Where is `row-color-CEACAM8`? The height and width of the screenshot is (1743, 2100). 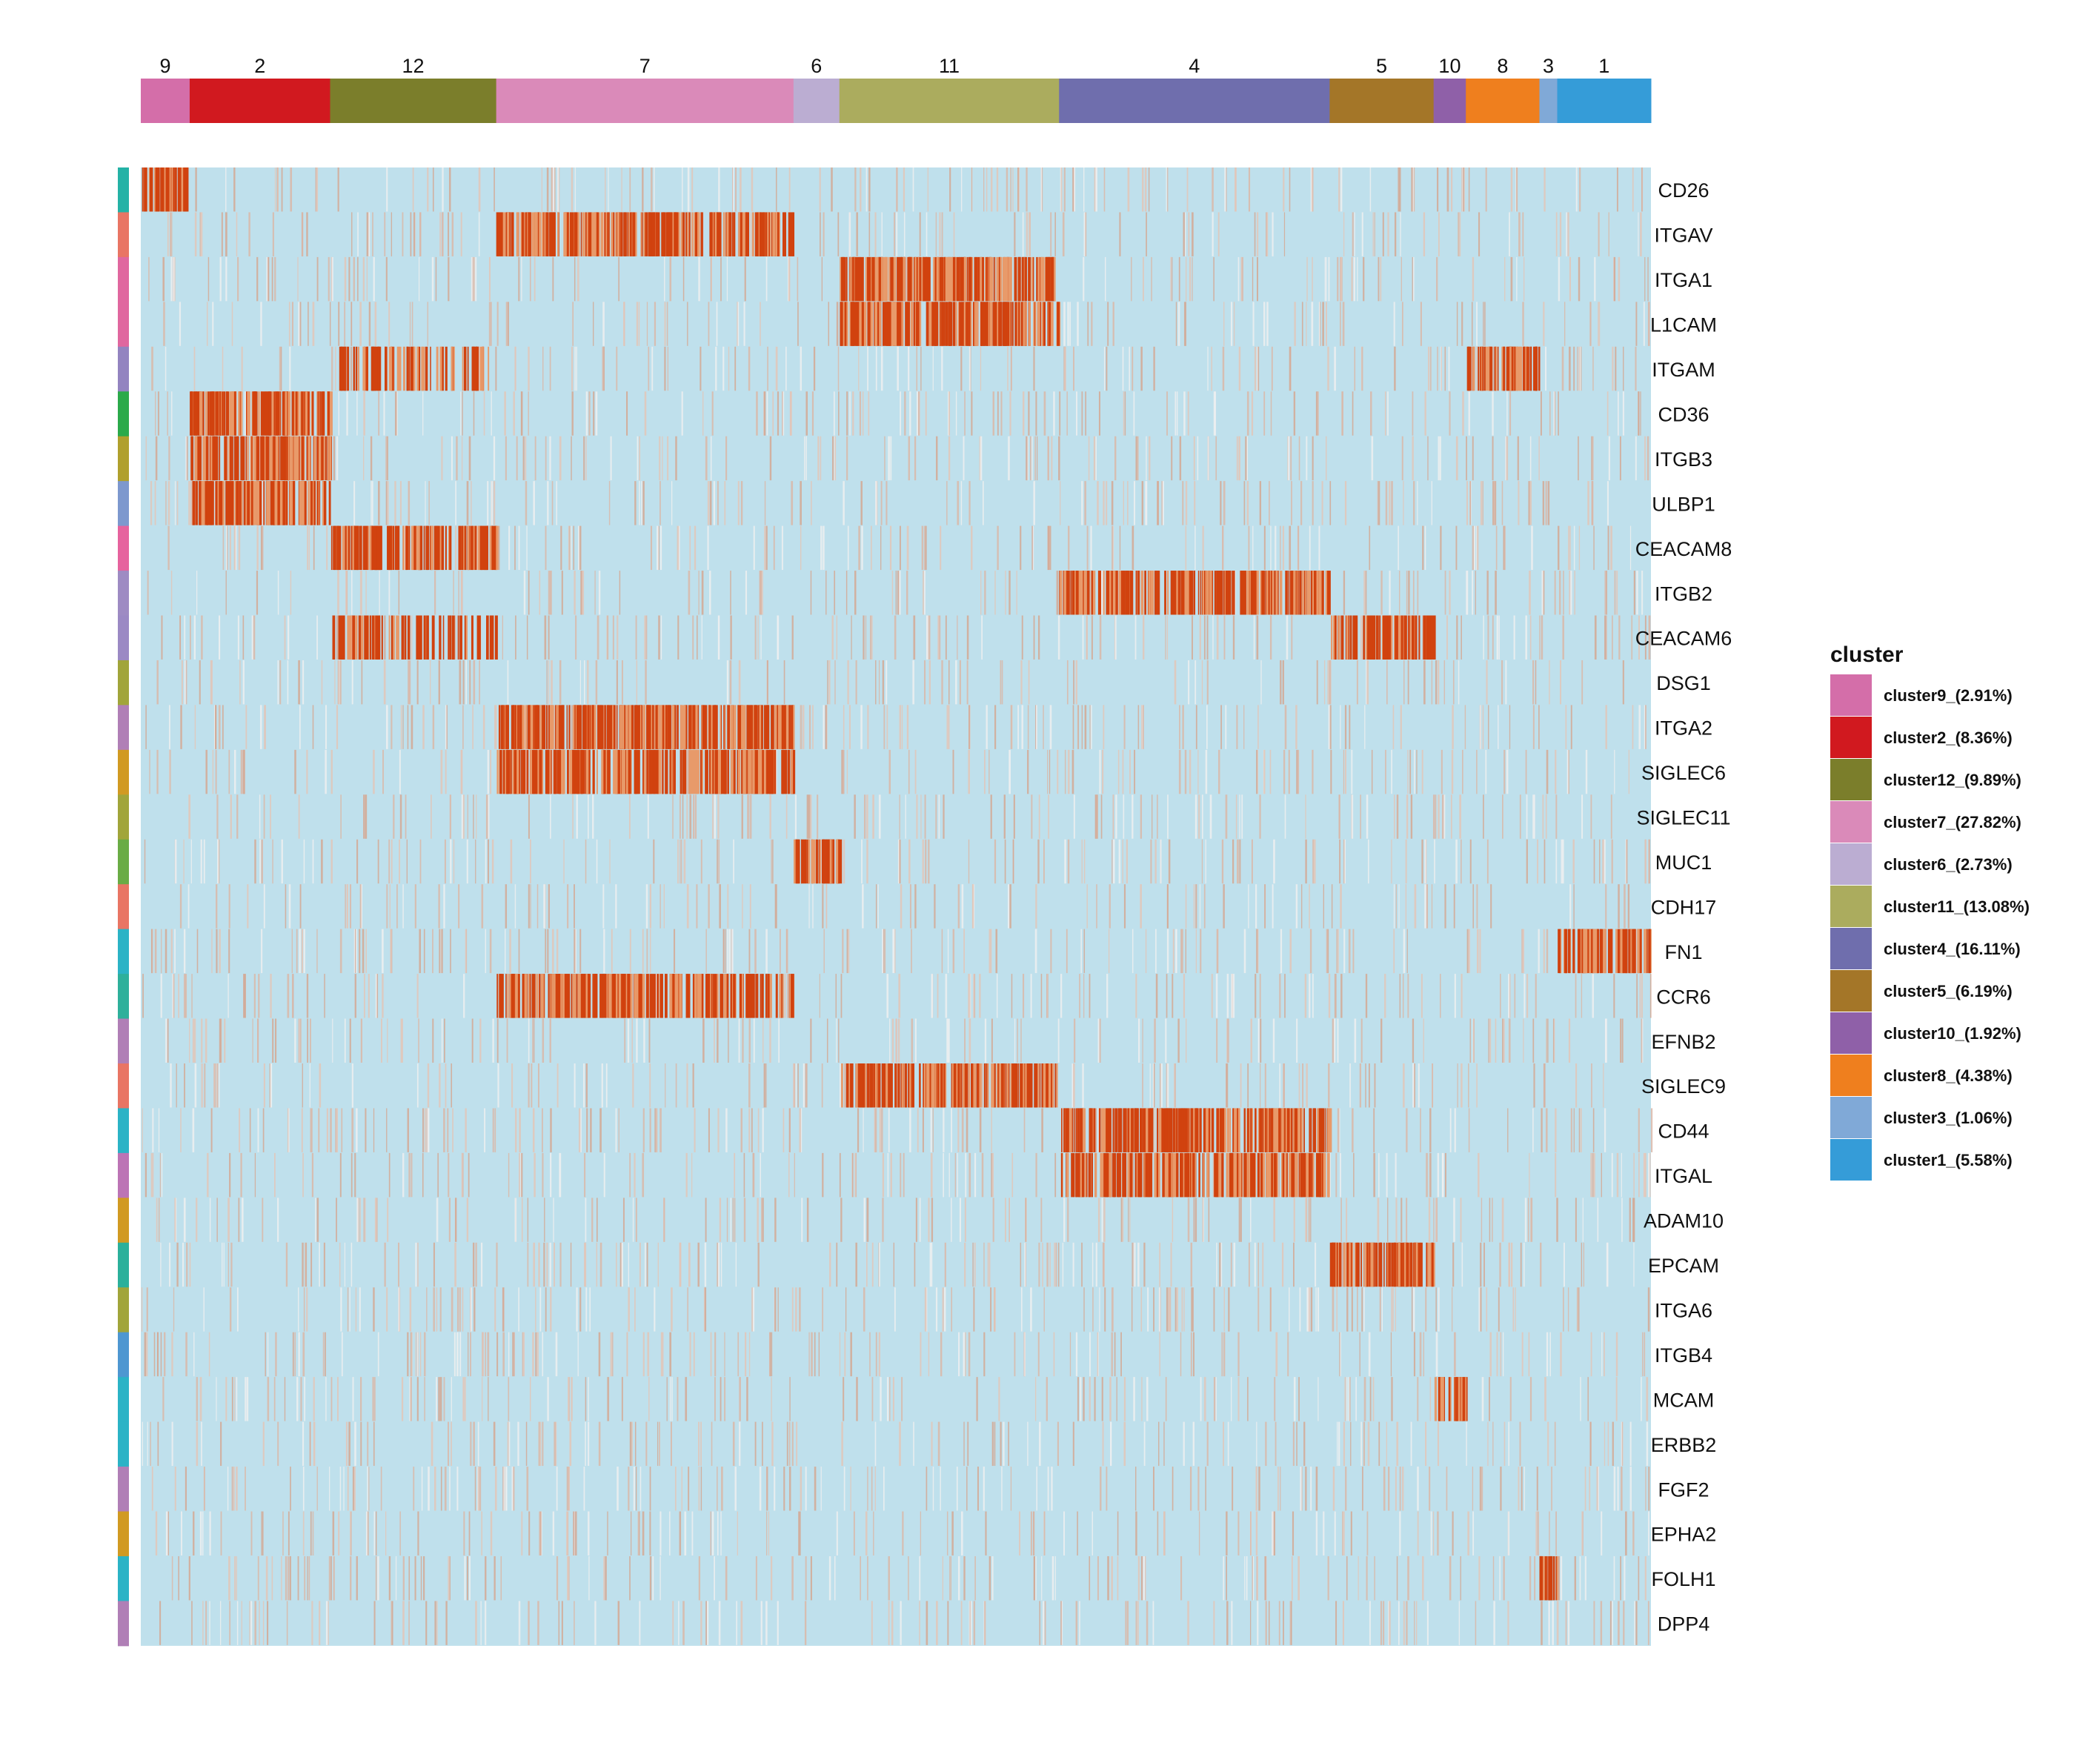 row-color-CEACAM8 is located at coordinates (124, 548).